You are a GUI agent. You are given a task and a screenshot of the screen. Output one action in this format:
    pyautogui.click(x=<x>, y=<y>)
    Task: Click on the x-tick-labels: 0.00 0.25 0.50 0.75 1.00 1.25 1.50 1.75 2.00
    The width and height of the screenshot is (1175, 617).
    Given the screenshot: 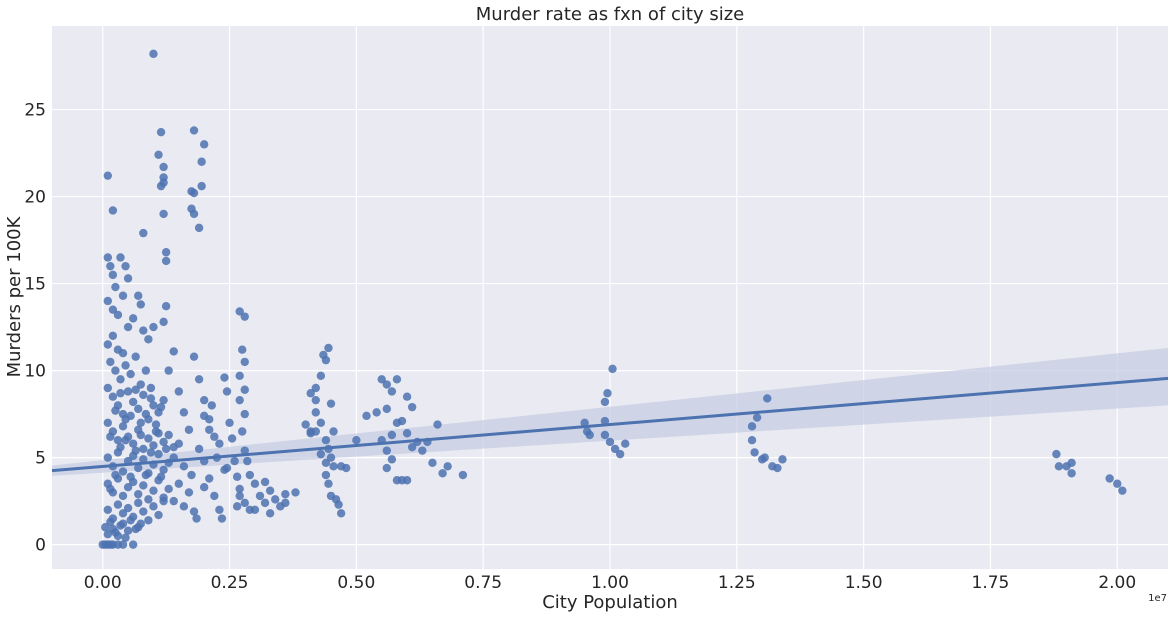 What is the action you would take?
    pyautogui.click(x=610, y=583)
    